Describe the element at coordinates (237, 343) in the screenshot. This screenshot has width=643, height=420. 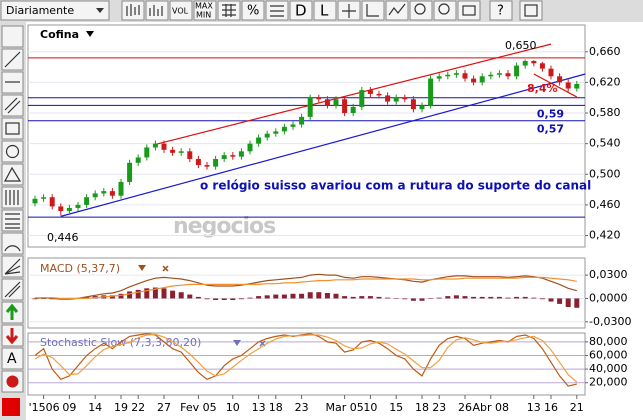
I see `stoch-menu-arrow` at that location.